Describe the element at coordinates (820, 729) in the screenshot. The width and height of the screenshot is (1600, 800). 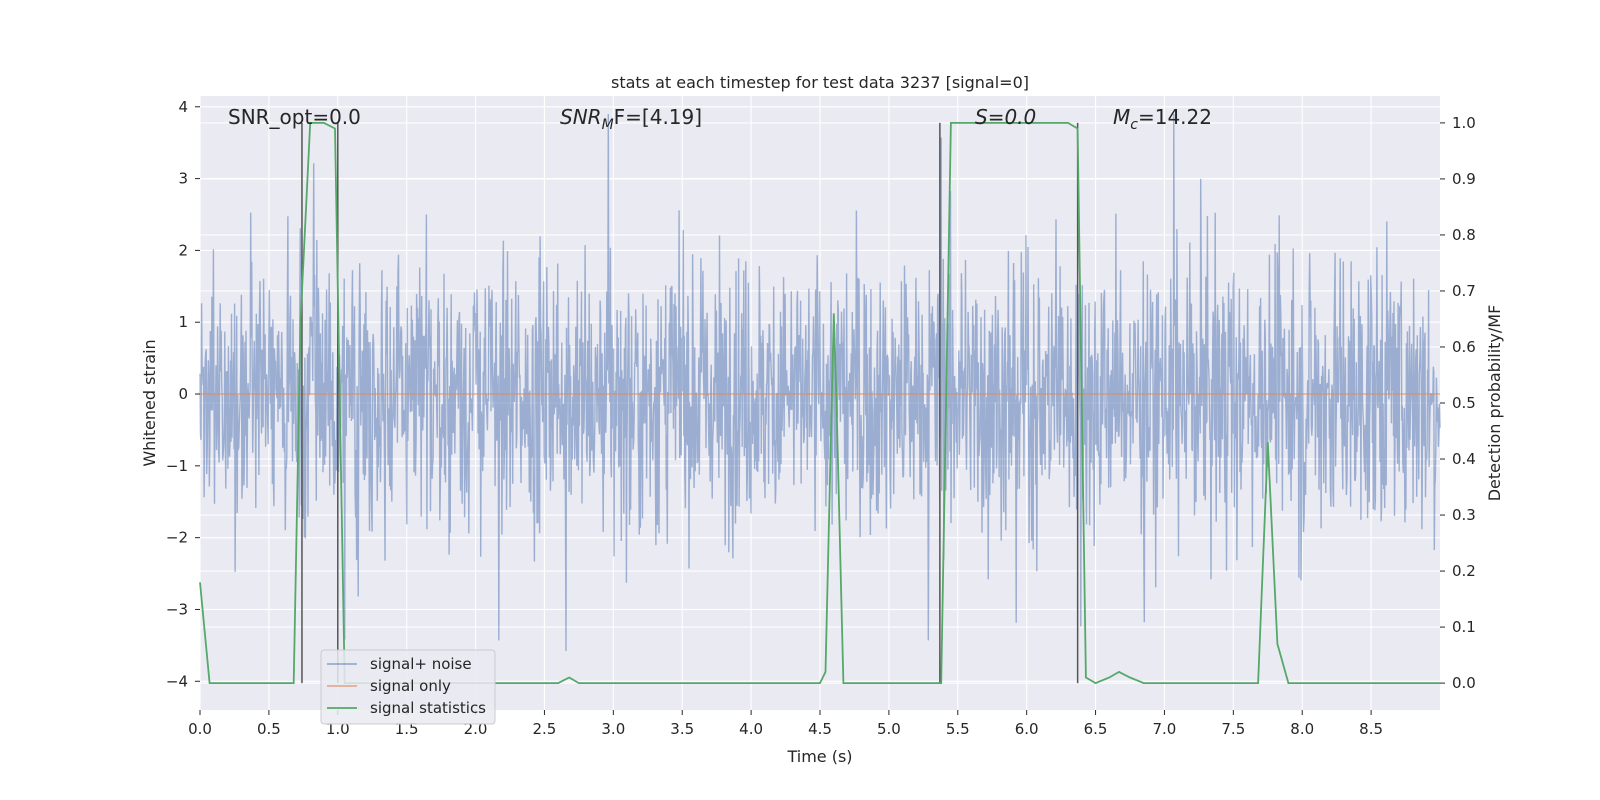
I see `x-tick-label: 4.5` at that location.